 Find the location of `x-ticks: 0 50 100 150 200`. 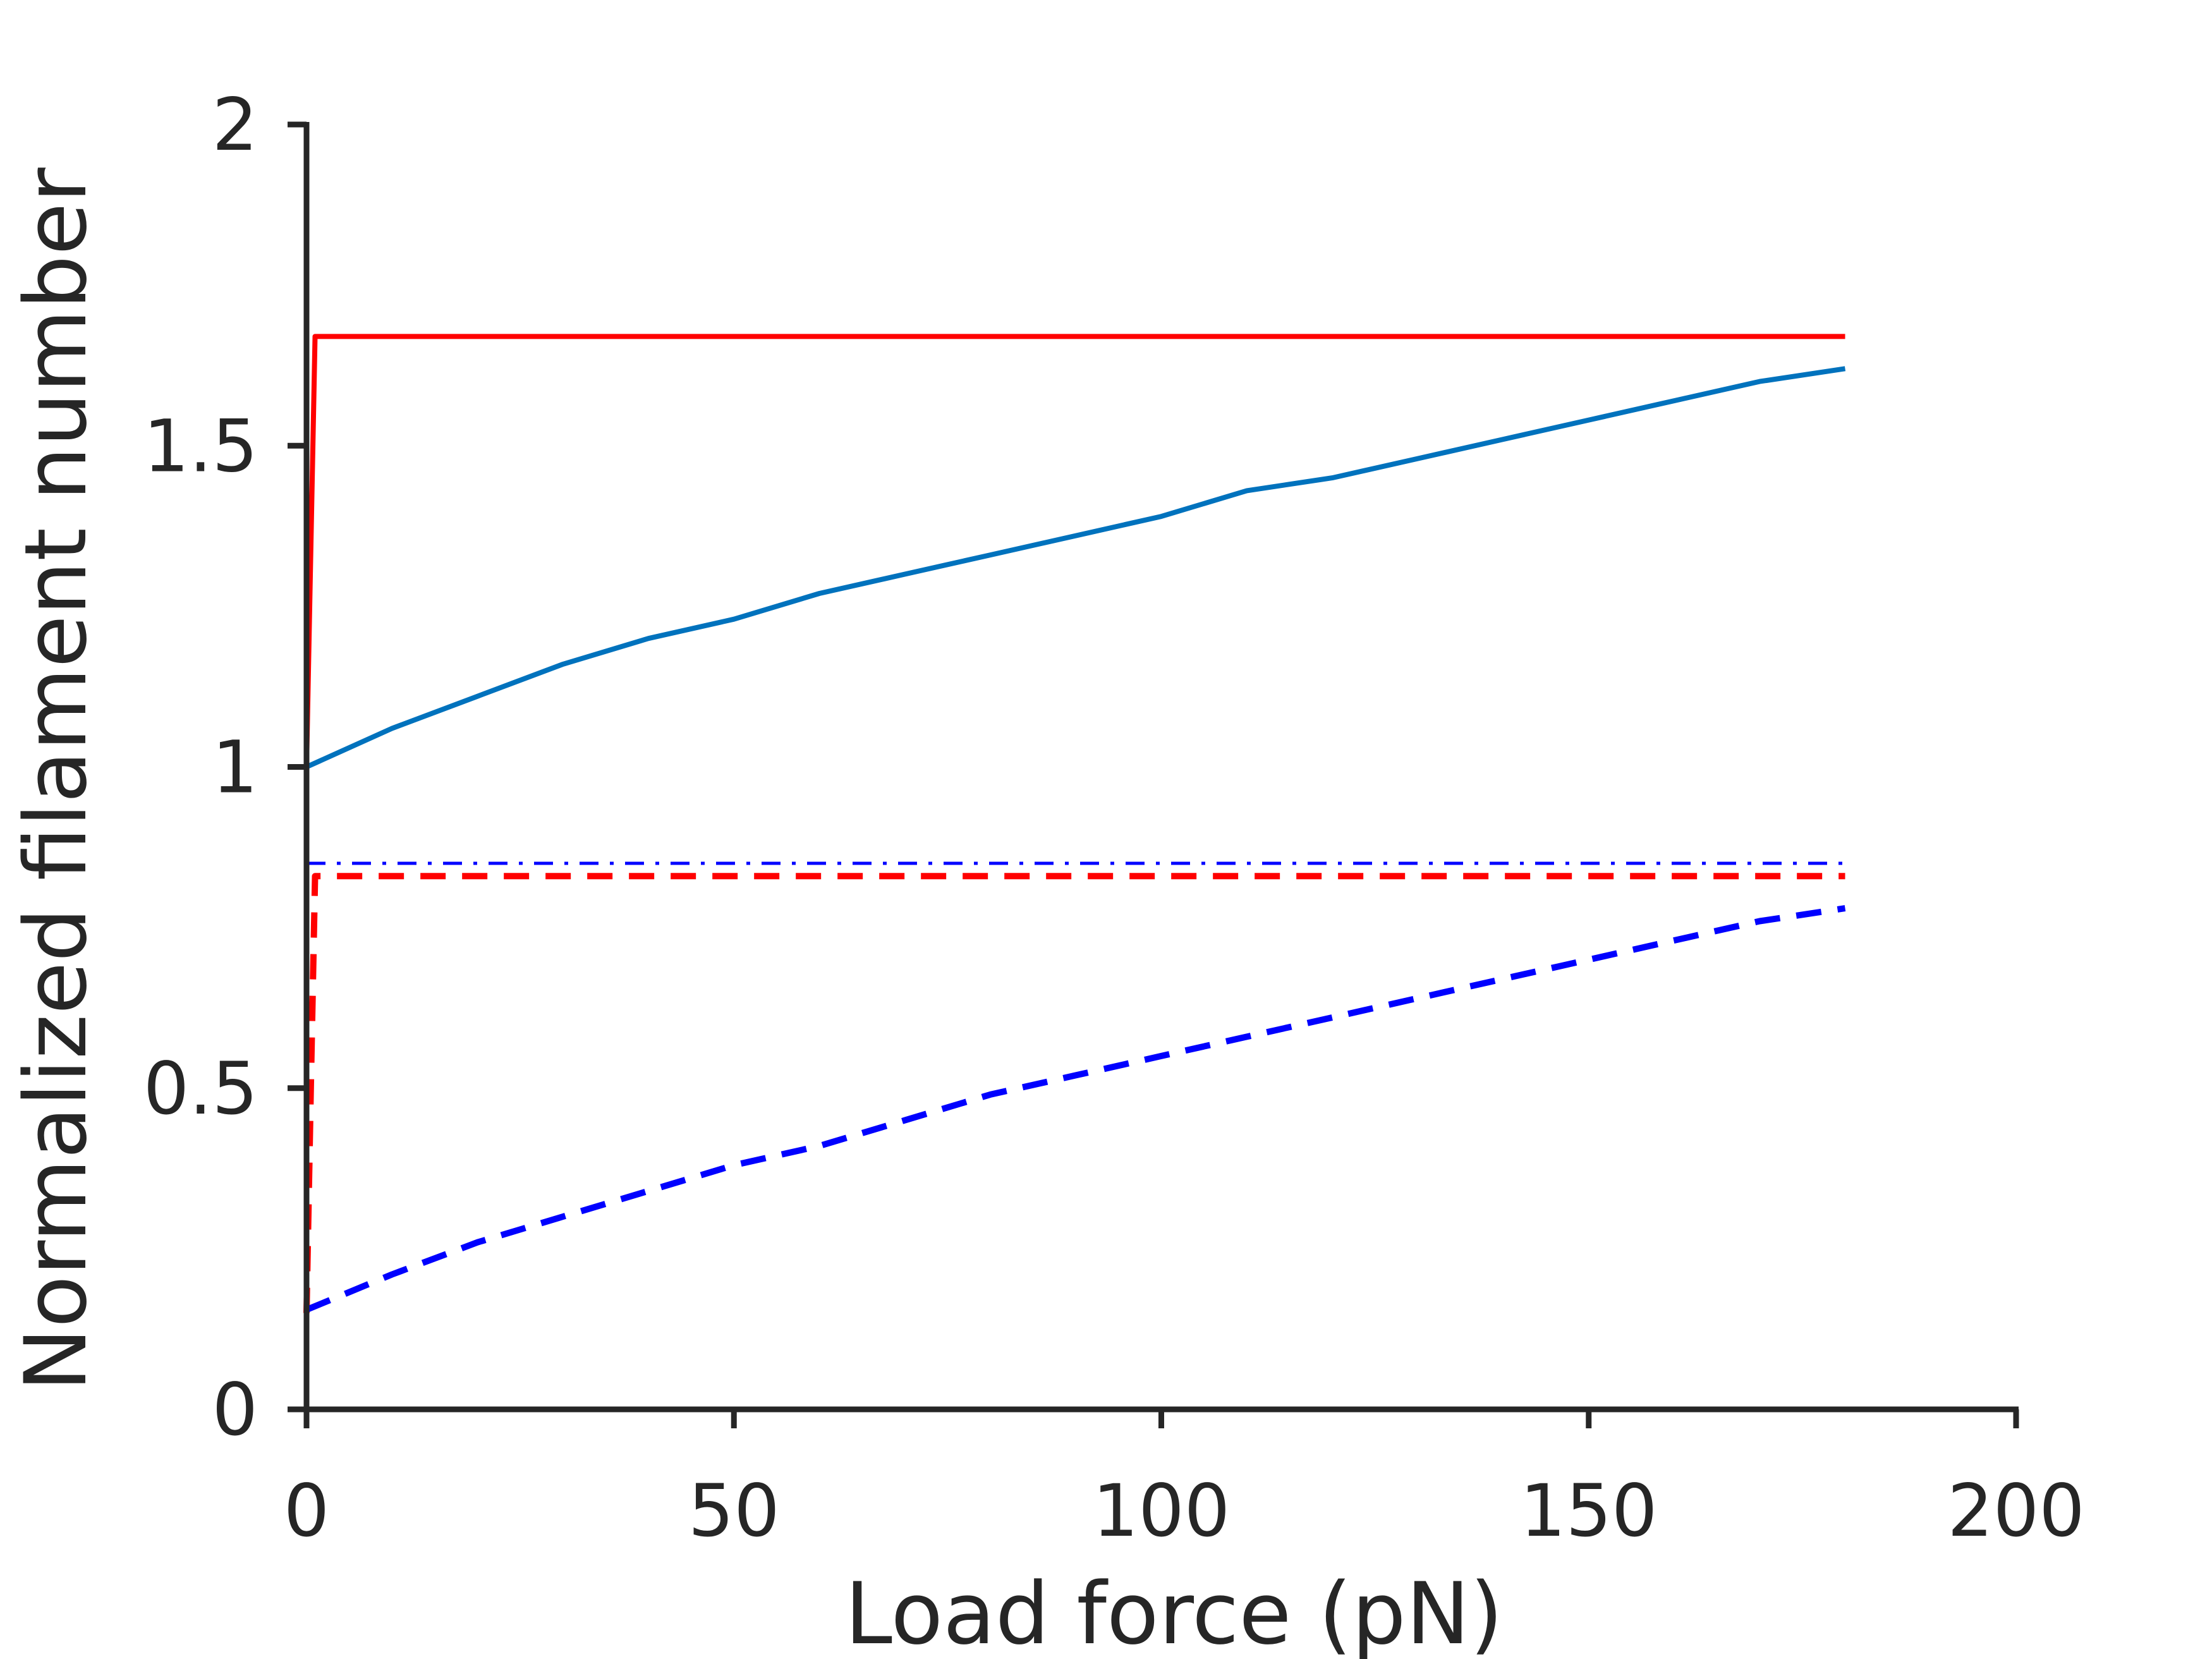

x-ticks: 0 50 100 150 200 is located at coordinates (1184, 1481).